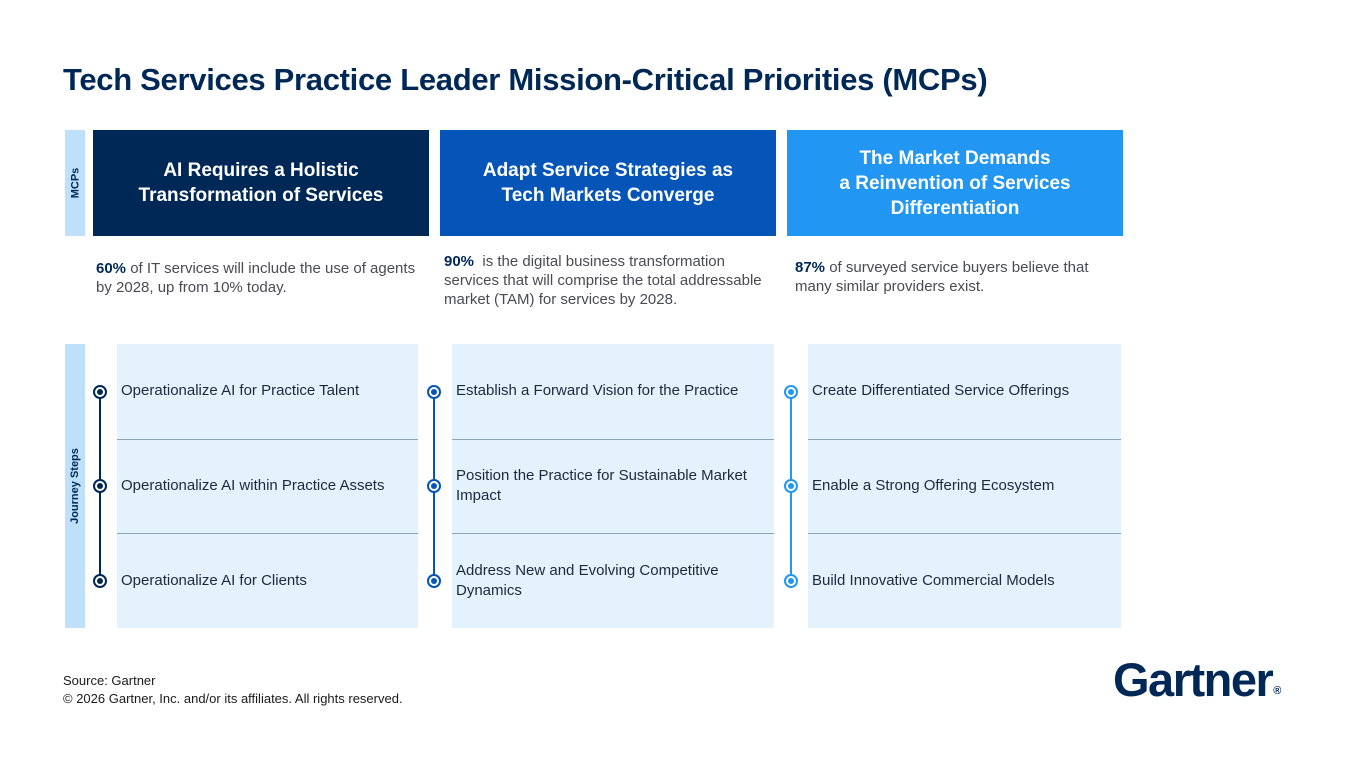 The height and width of the screenshot is (766, 1360). Describe the element at coordinates (964, 580) in the screenshot. I see `journey-step: Build Innovative Commercial Models` at that location.